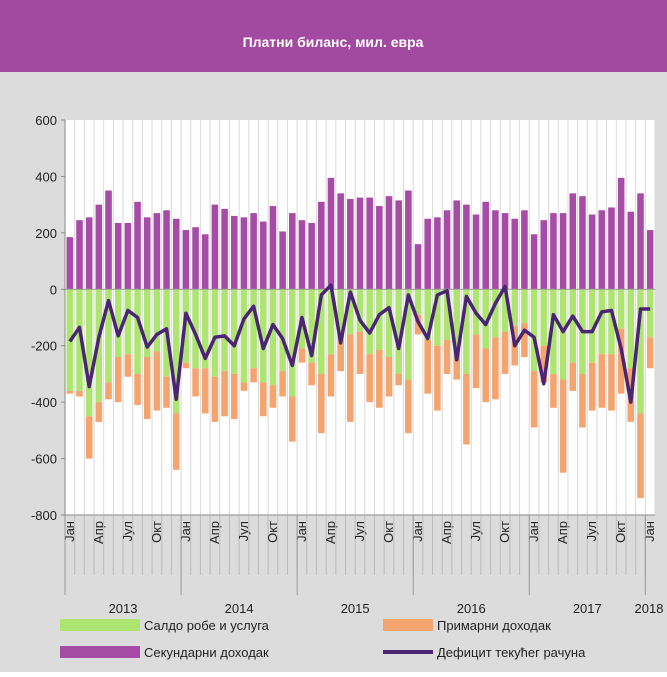  What do you see at coordinates (207, 625) in the screenshot?
I see `legend-label: Салдо робе и услуга` at bounding box center [207, 625].